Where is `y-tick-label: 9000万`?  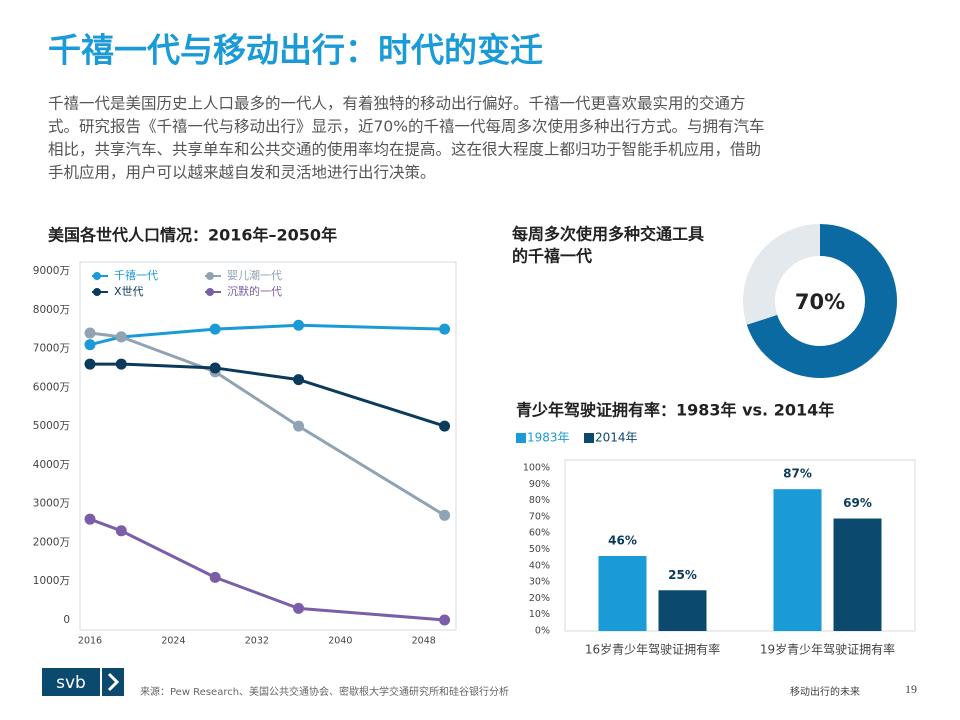 y-tick-label: 9000万 is located at coordinates (51, 271).